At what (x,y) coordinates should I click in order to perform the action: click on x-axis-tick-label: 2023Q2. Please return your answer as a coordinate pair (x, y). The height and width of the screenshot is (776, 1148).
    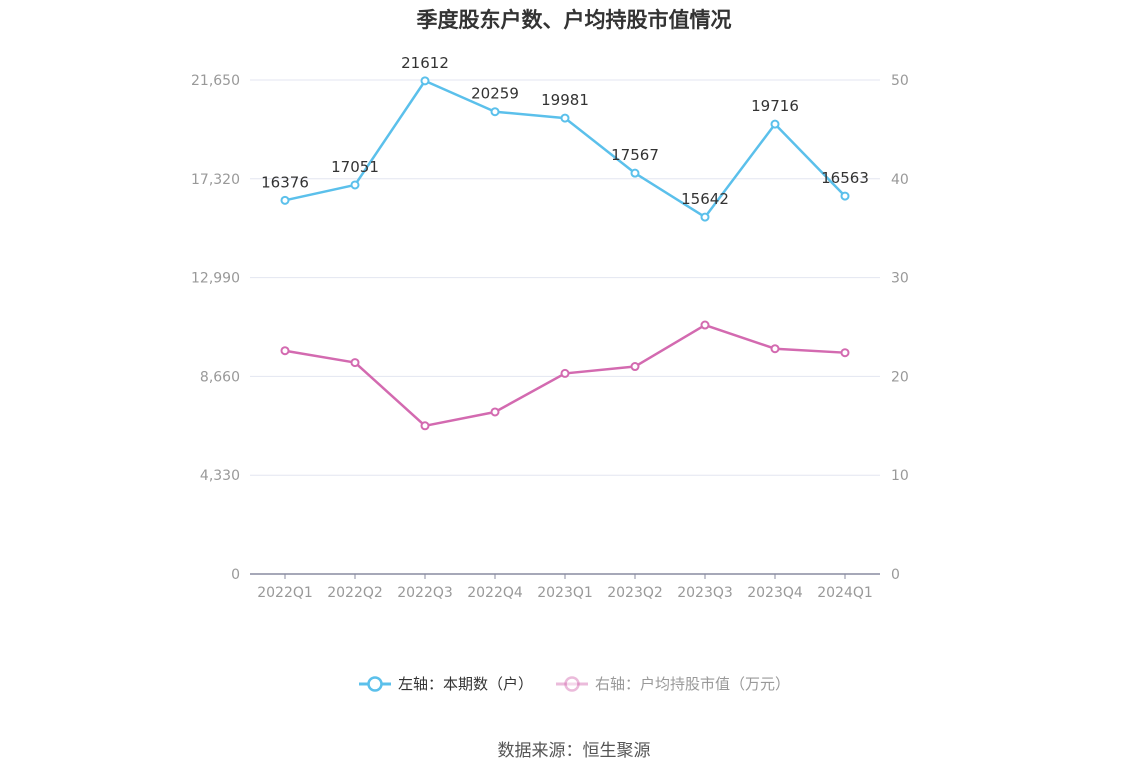
    Looking at the image, I should click on (635, 593).